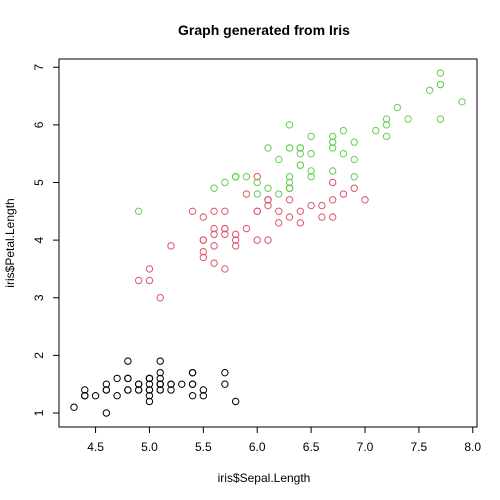 This screenshot has height=500, width=500. I want to click on y-tick-label: 7, so click(39, 67).